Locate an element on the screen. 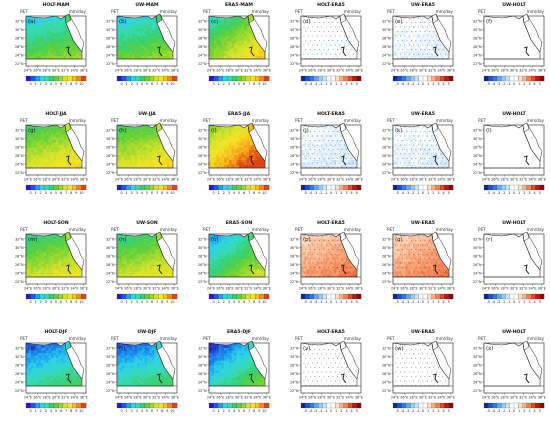 This screenshot has height=436, width=550. colorbar-tick-label: 2 is located at coordinates (41, 84).